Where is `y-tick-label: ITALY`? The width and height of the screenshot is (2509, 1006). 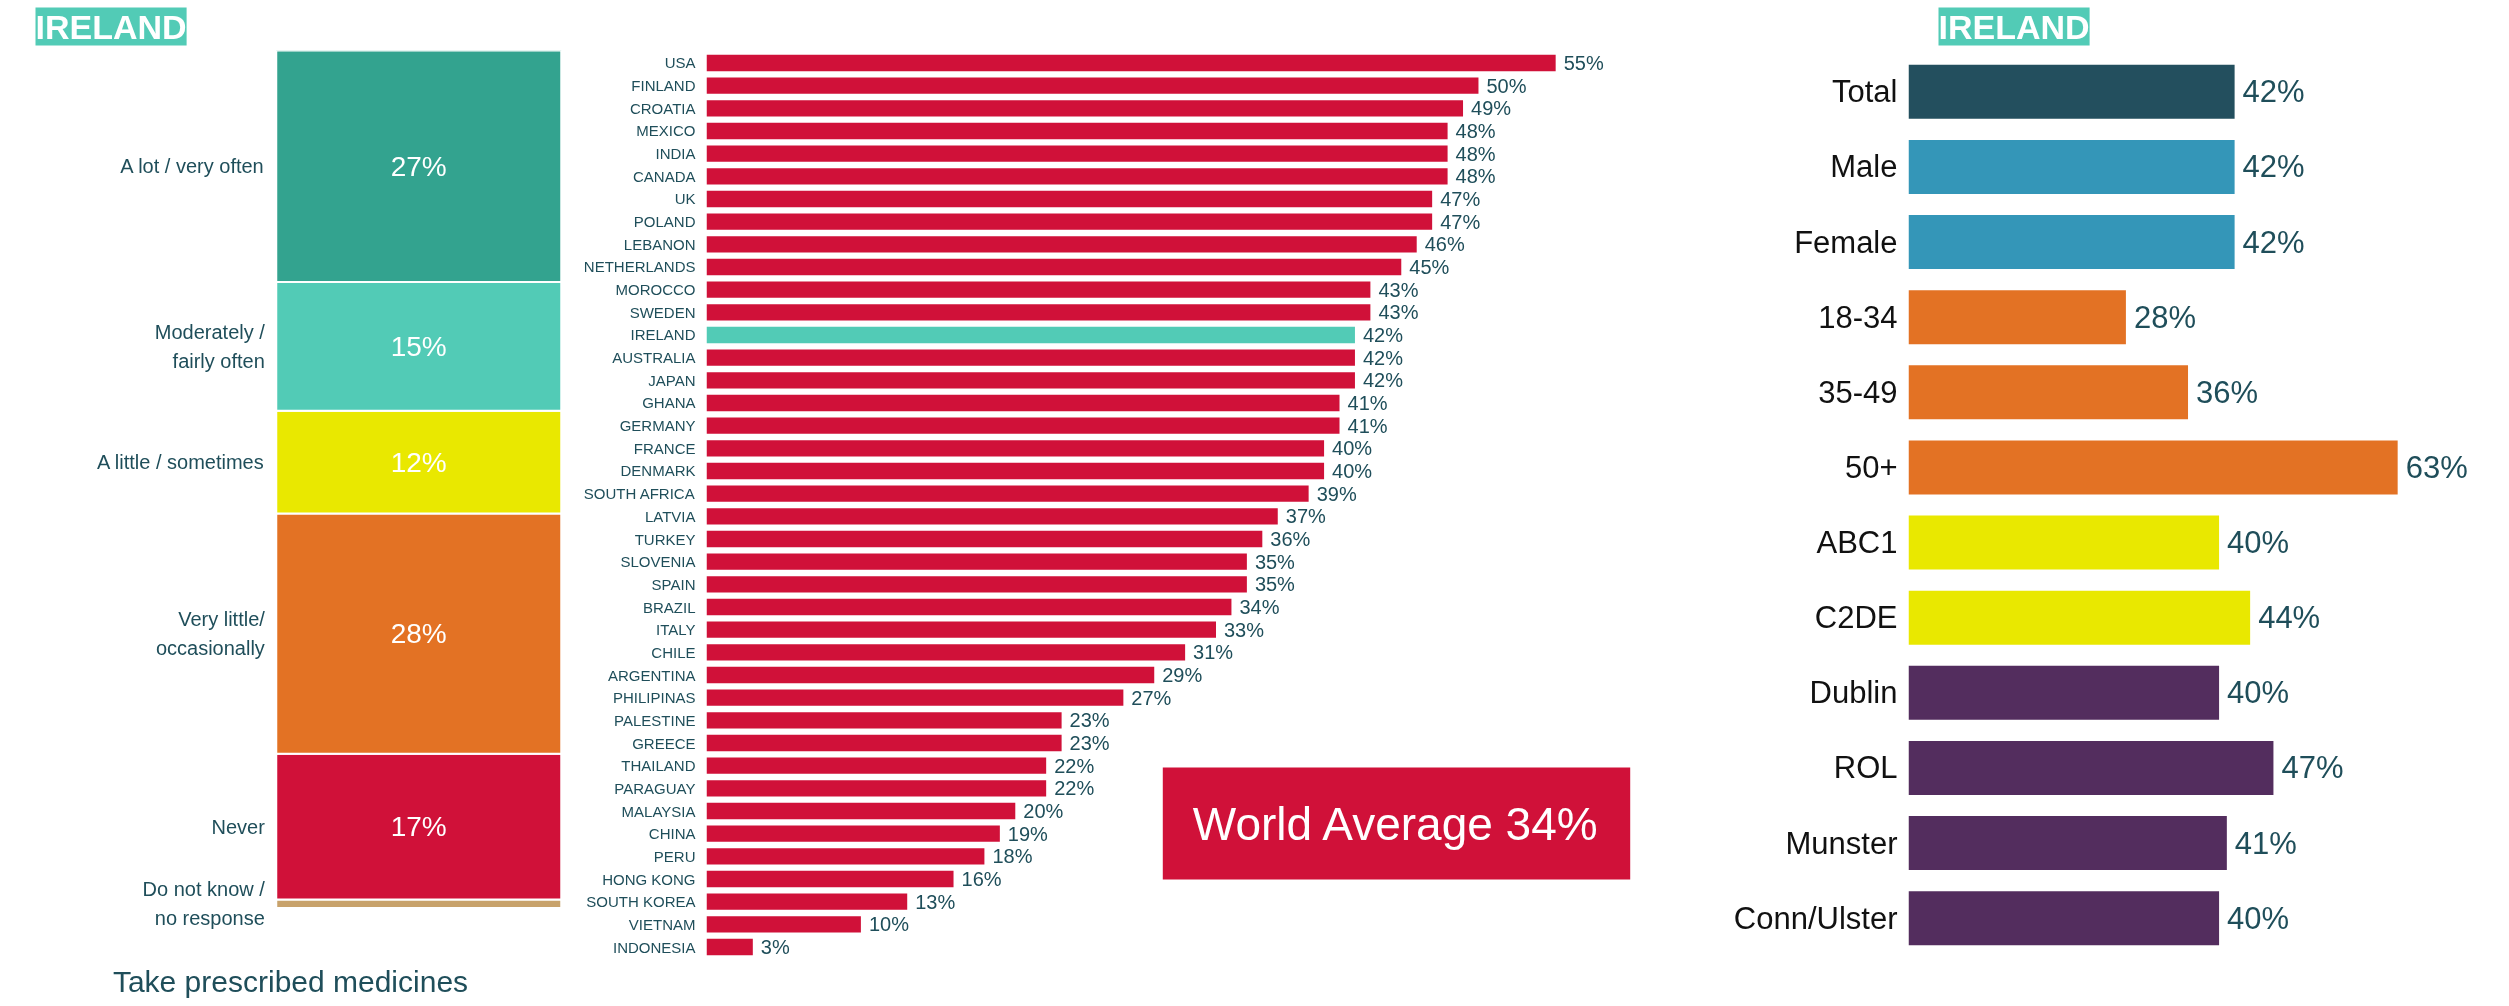
y-tick-label: ITALY is located at coordinates (676, 630).